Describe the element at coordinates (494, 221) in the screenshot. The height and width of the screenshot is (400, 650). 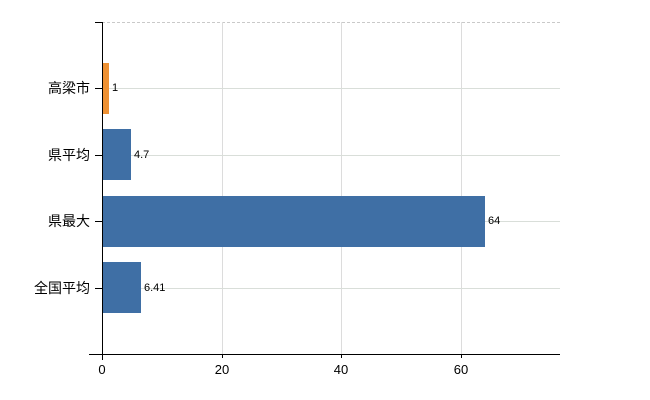
I see `bar-value-label: 64` at that location.